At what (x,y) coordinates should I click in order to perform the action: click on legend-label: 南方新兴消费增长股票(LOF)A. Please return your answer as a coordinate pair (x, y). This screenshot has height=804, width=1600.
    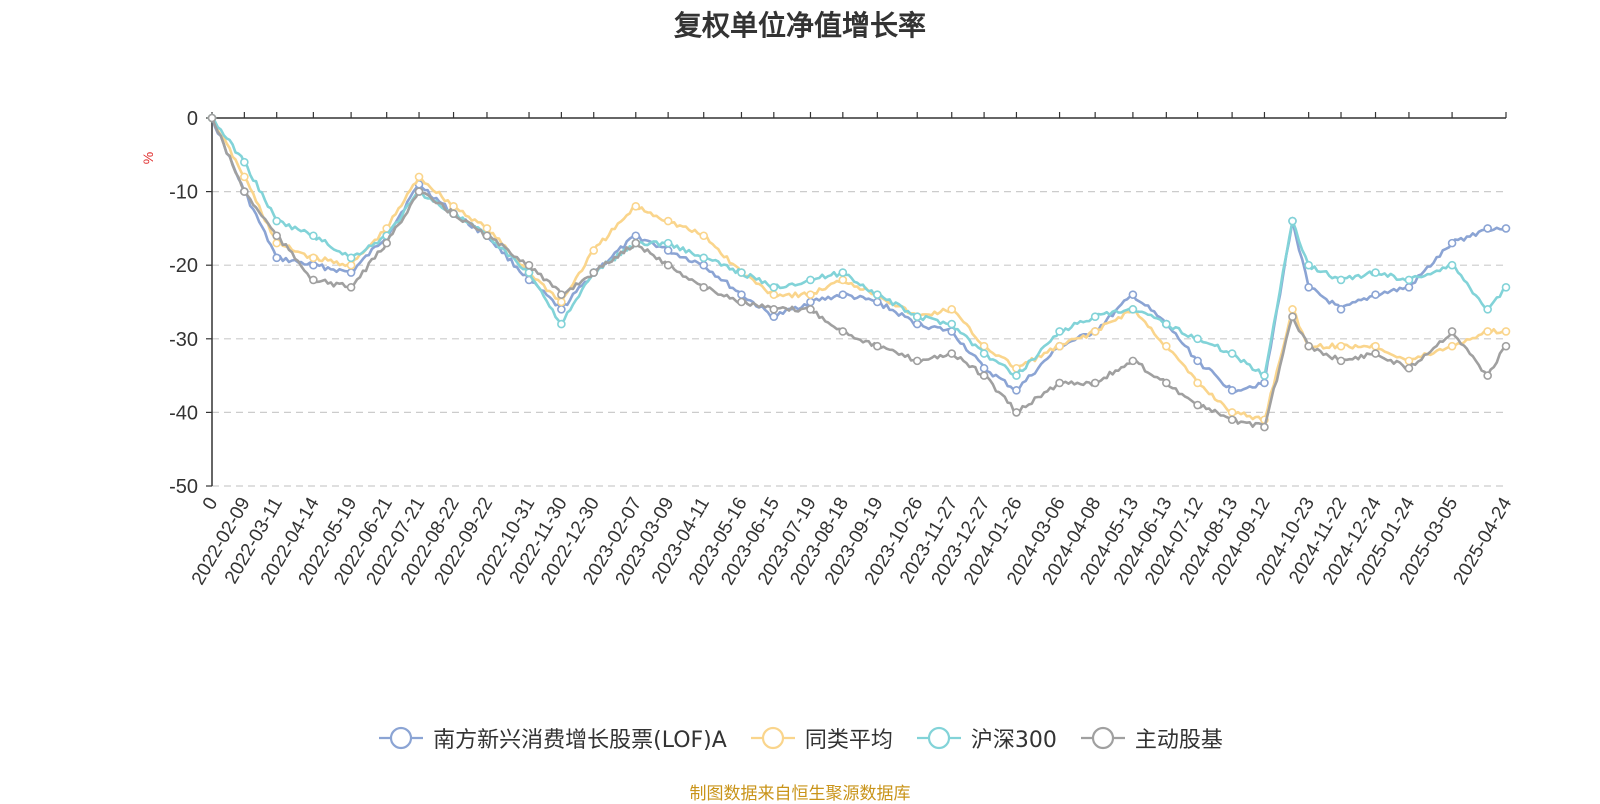
    Looking at the image, I should click on (580, 740).